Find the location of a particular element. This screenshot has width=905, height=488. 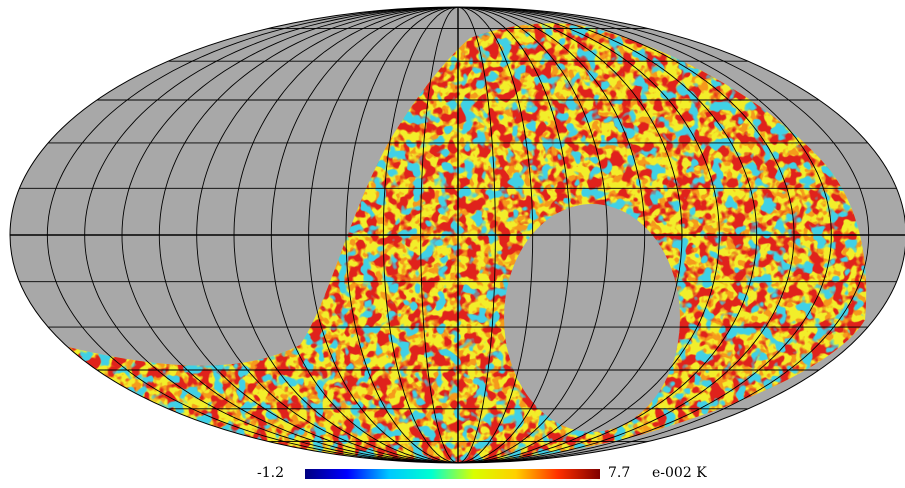

colorbar-min-label: -1.2 is located at coordinates (270, 473).